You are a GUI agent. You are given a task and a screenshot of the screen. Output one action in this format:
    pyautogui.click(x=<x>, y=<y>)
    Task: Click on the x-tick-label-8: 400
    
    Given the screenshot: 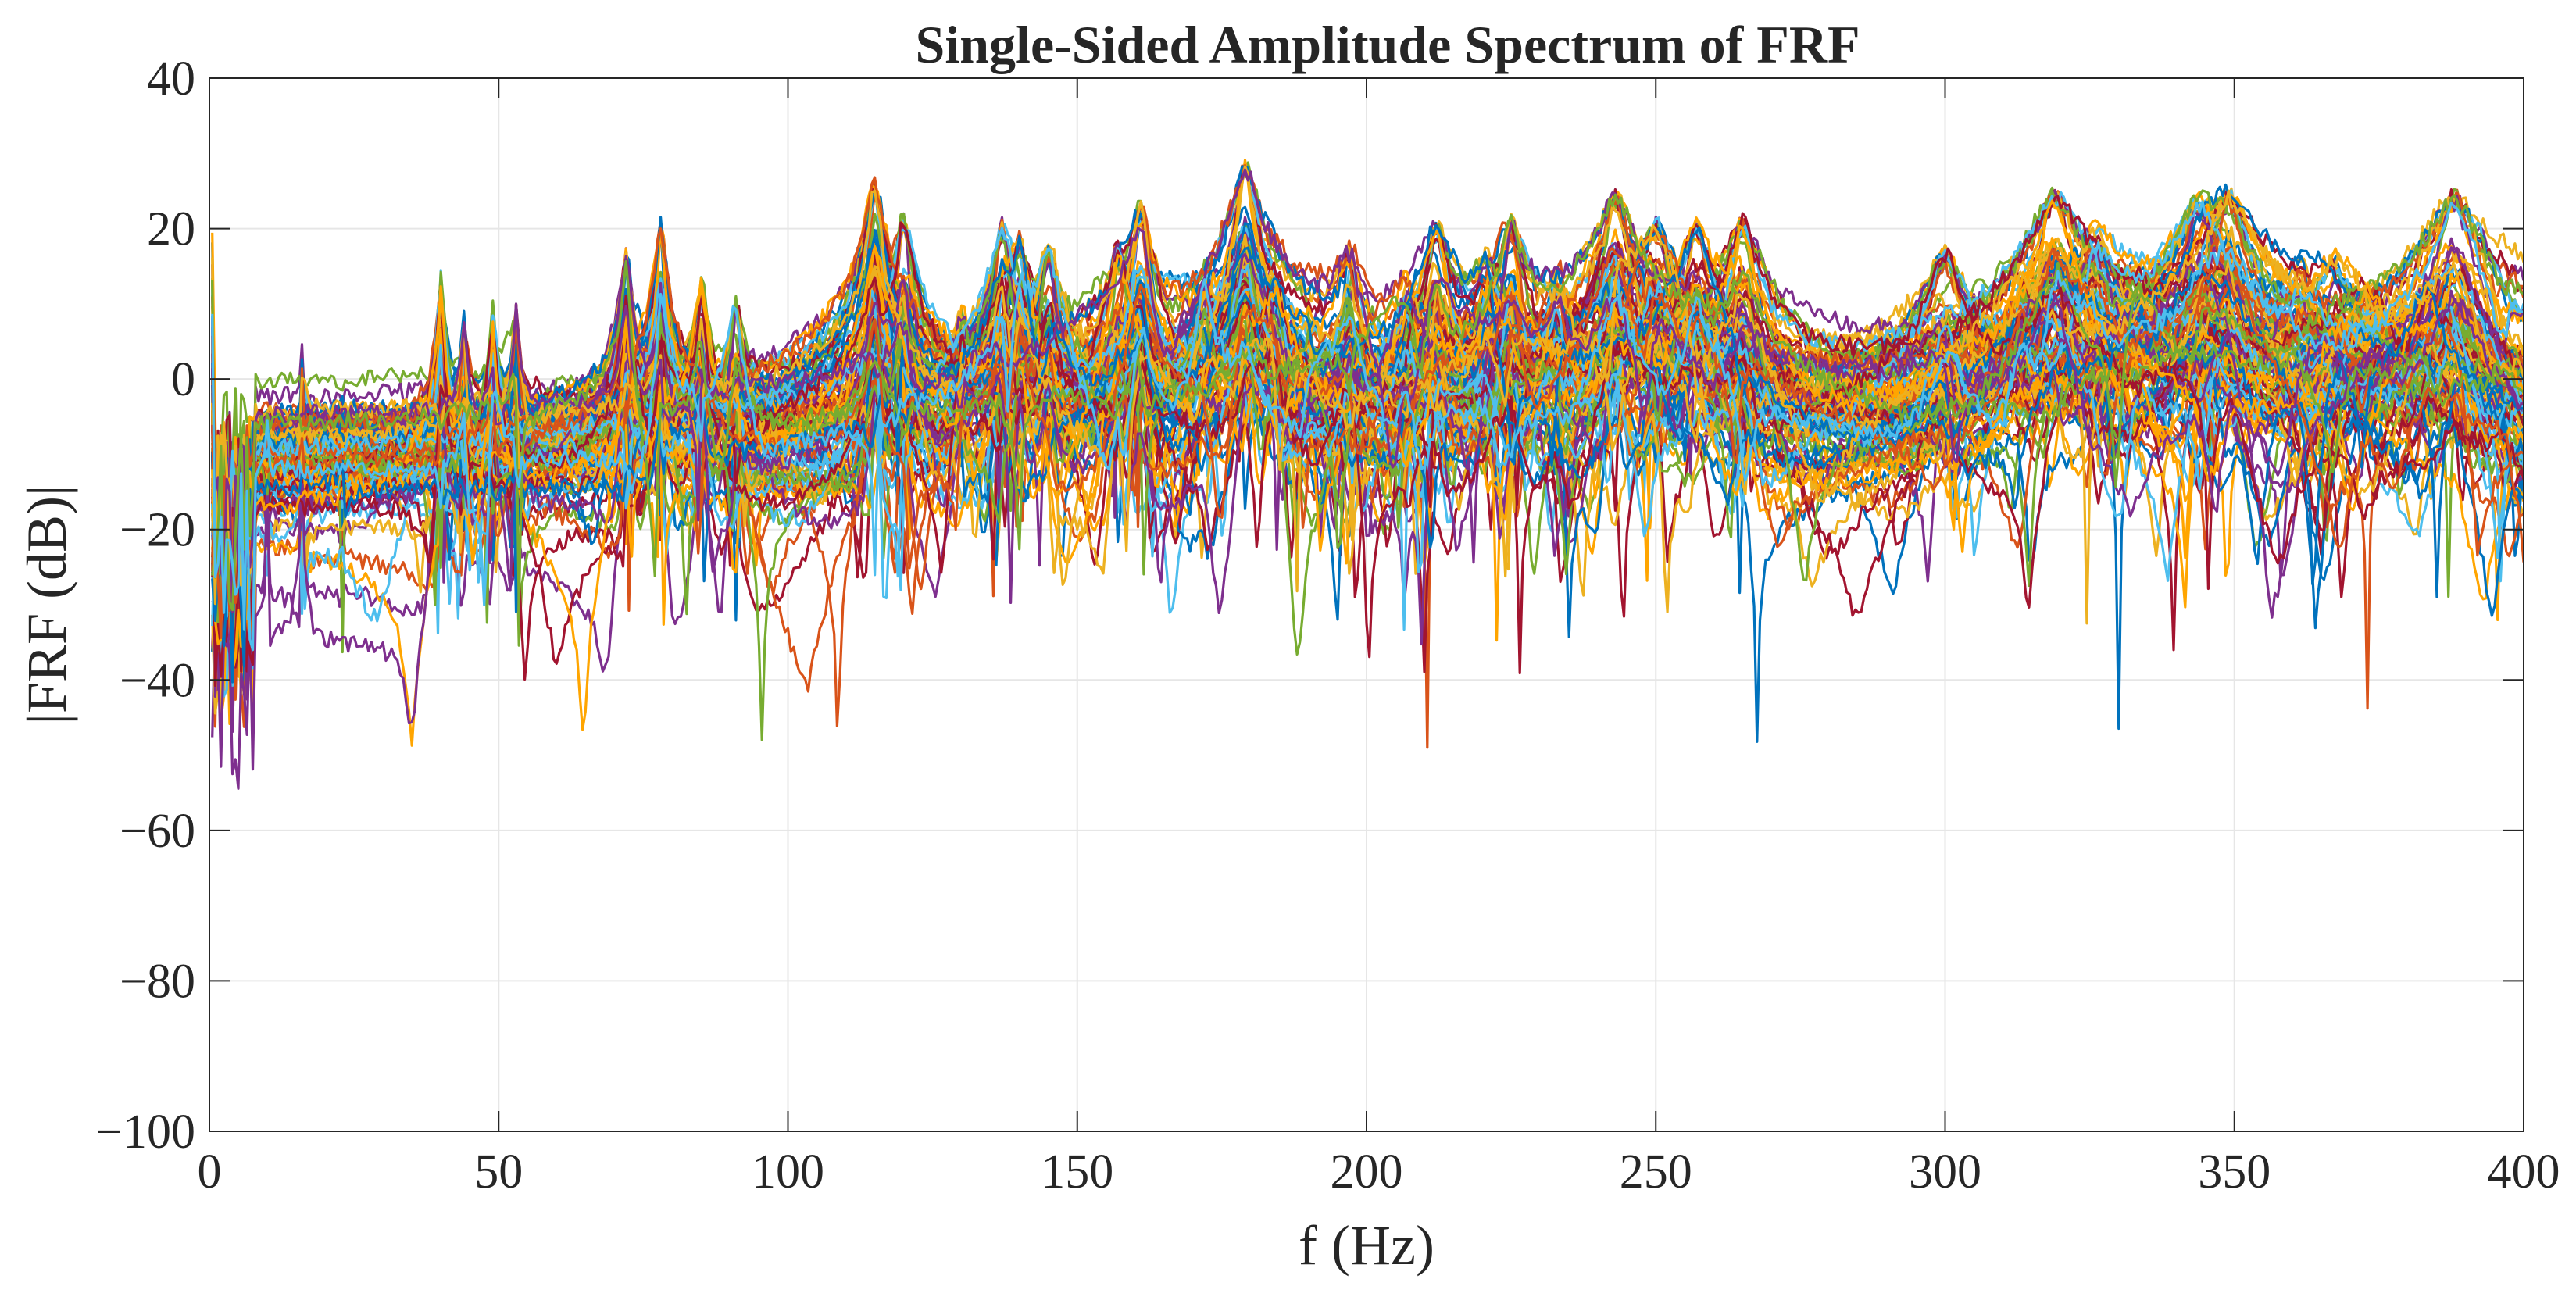 What is the action you would take?
    pyautogui.click(x=2524, y=1172)
    